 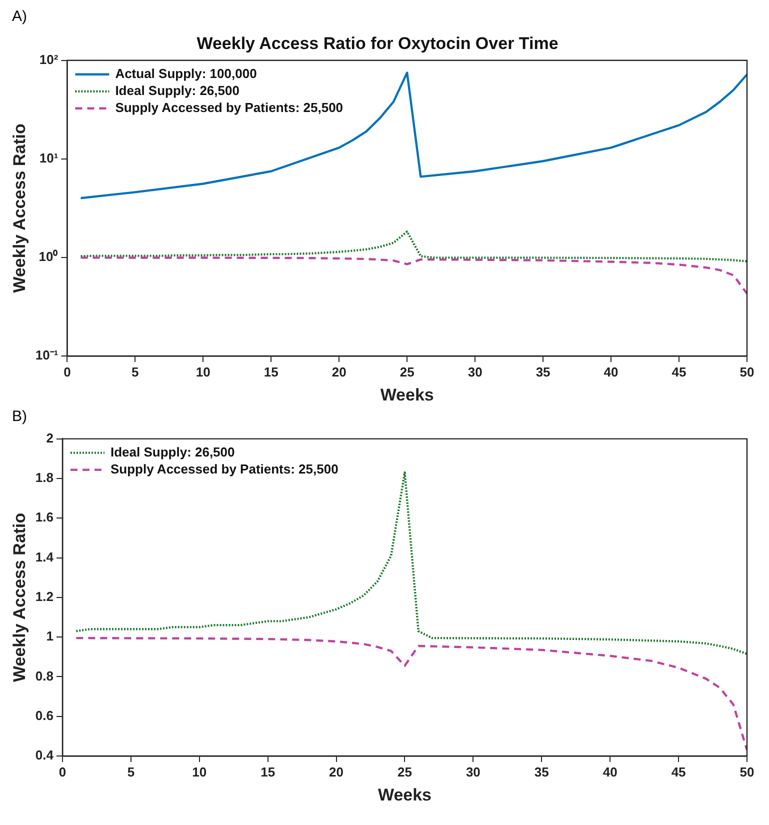 I want to click on y-tick-label: 10¹, so click(x=48, y=158).